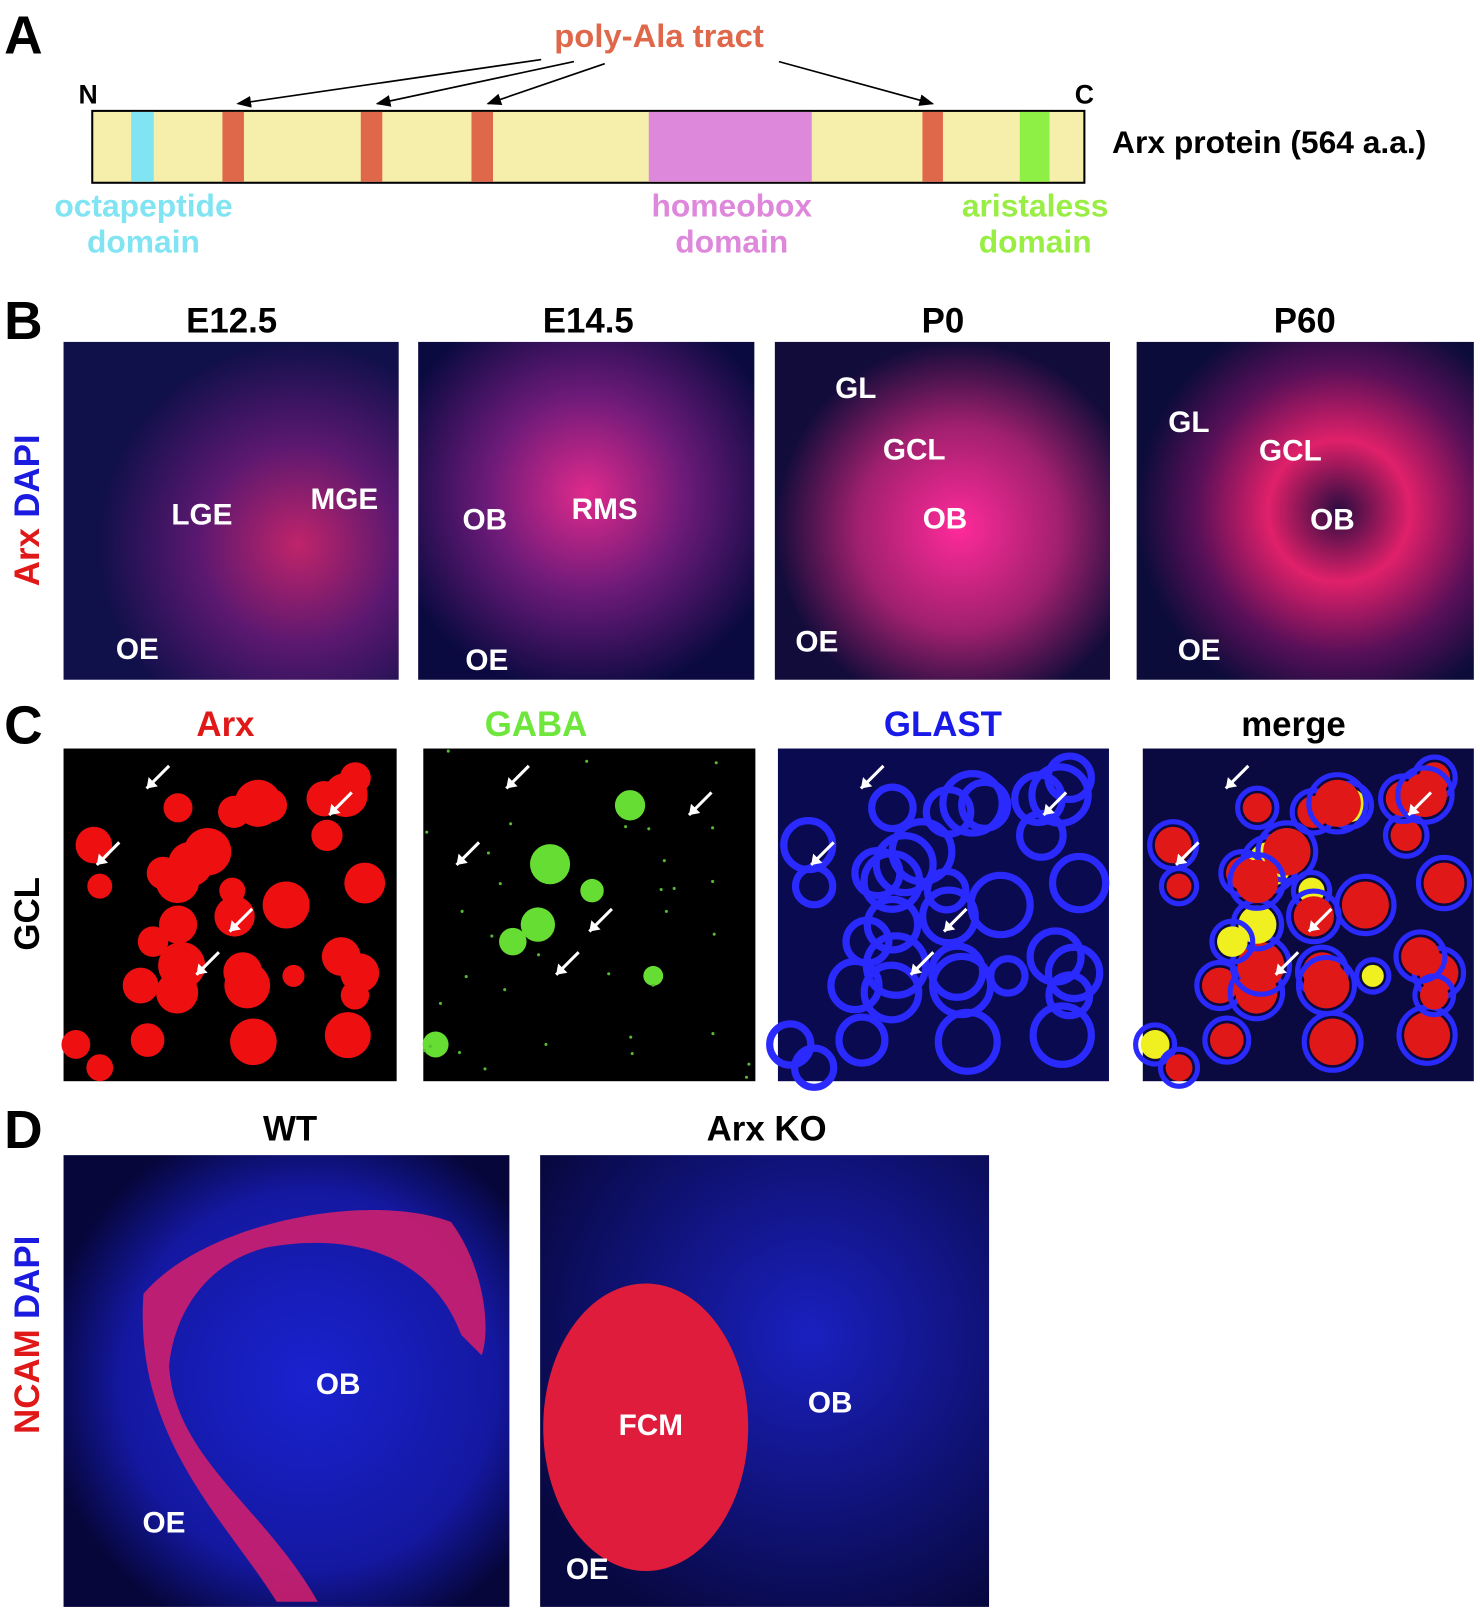 The height and width of the screenshot is (1610, 1480). I want to click on domain-label: domain, so click(143, 242).